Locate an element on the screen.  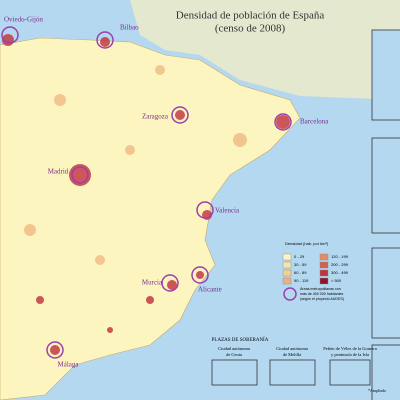
subtitle: (censo de 2008) is located at coordinates (250, 29).